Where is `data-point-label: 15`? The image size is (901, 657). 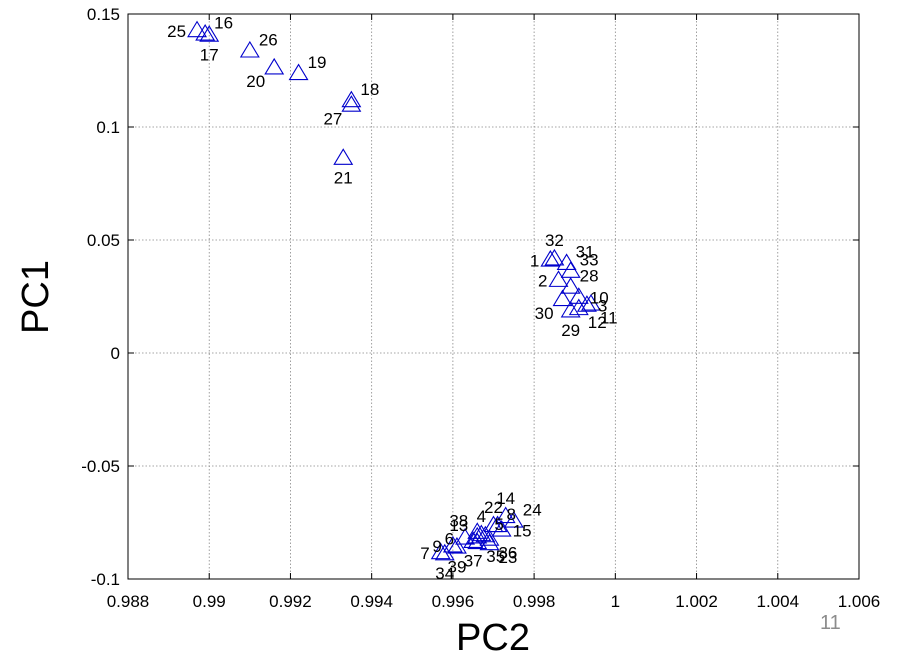 data-point-label: 15 is located at coordinates (522, 530).